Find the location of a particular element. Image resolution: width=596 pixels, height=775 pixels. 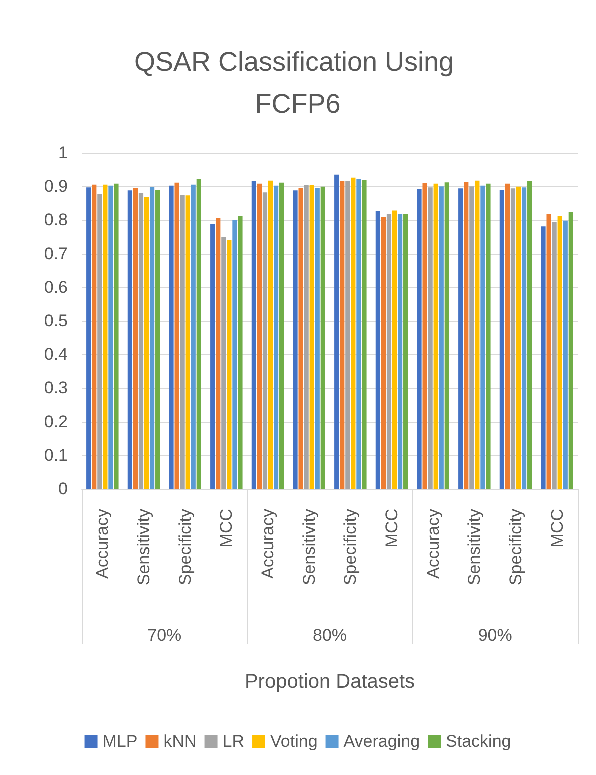

text: 90% is located at coordinates (495, 635).